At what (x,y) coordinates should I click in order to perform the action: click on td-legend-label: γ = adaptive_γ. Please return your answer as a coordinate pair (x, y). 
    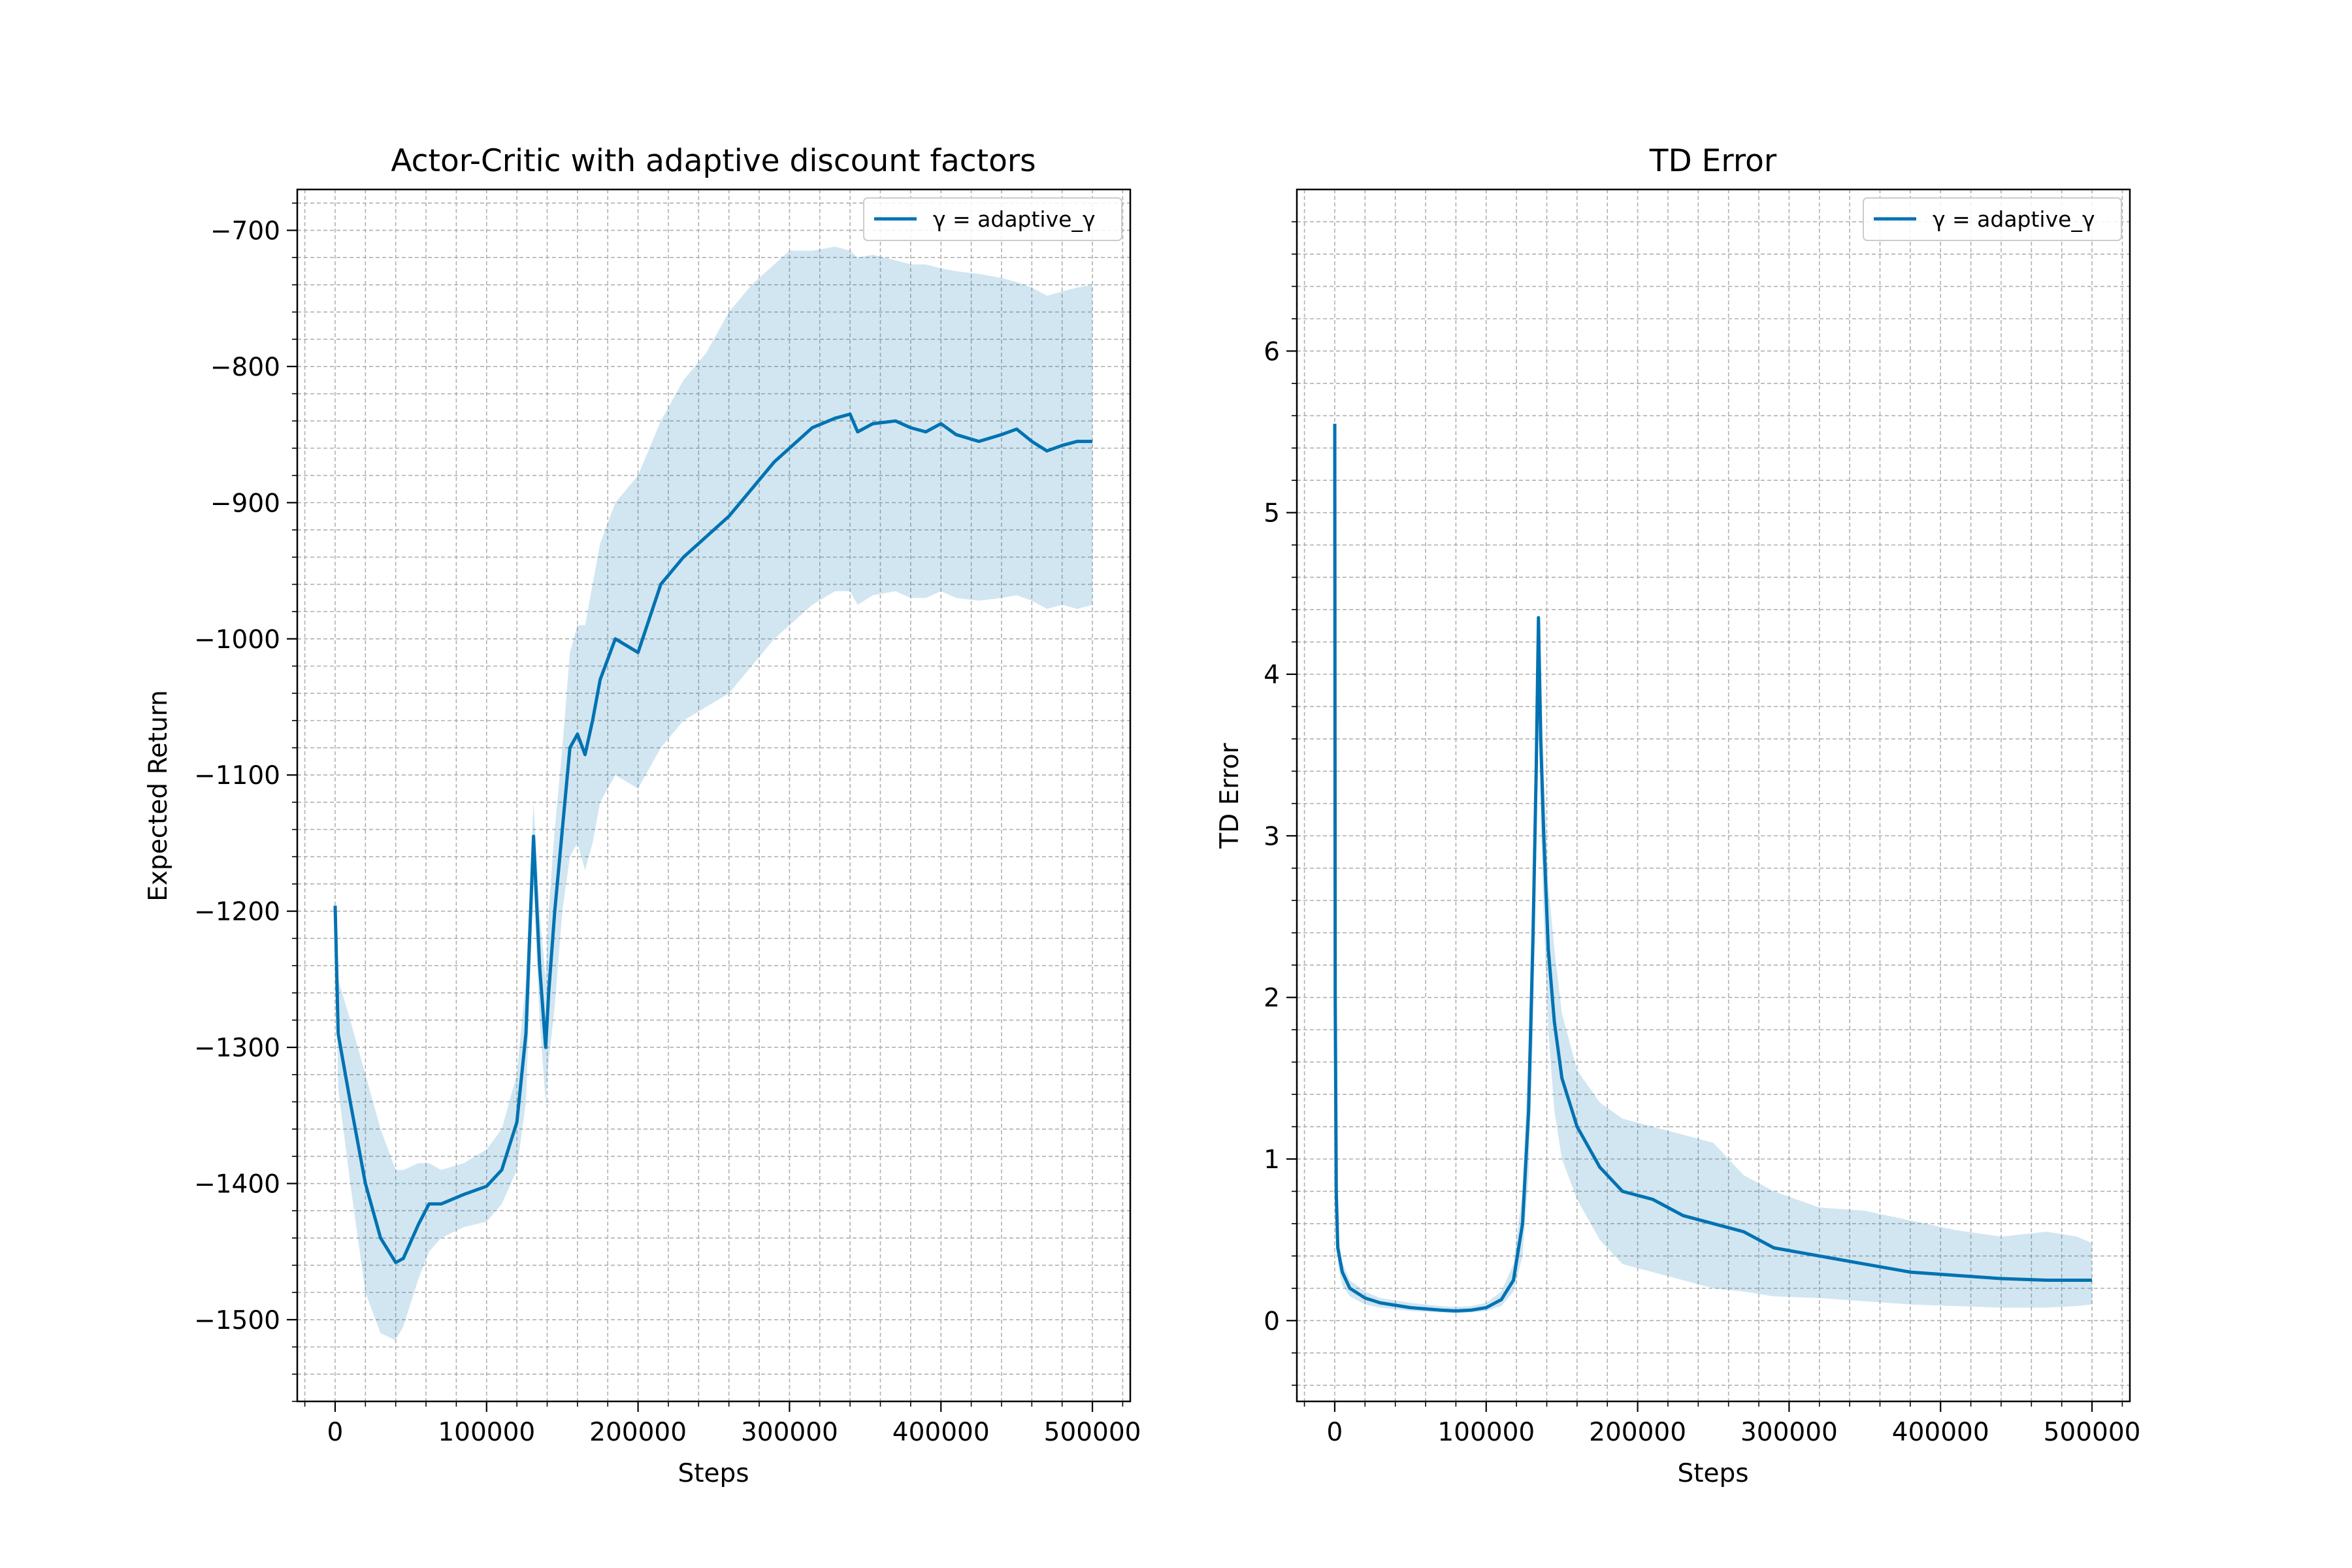
    Looking at the image, I should click on (2014, 219).